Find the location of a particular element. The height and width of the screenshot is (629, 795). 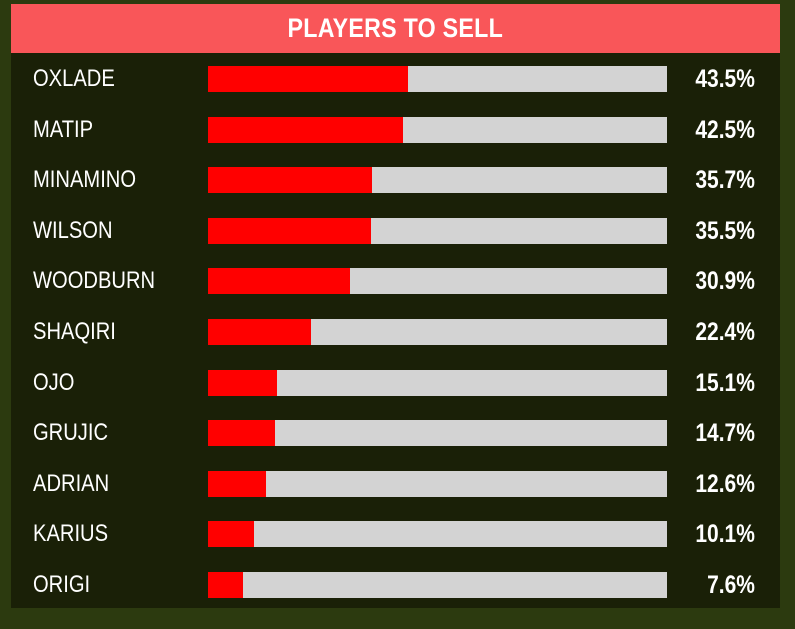

value-label: 12.6% is located at coordinates (725, 483).